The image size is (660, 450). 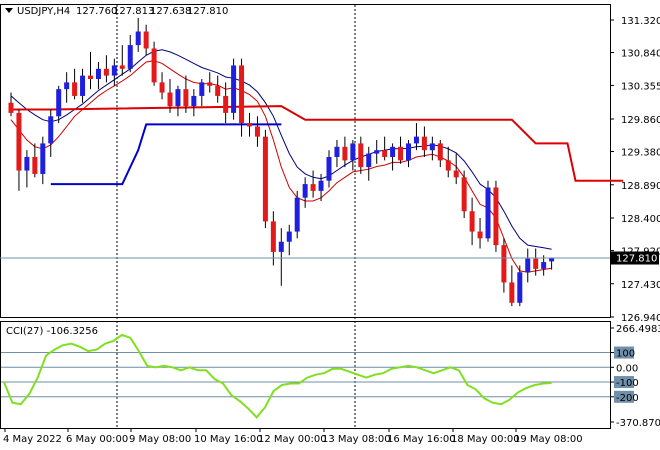 What do you see at coordinates (52, 331) in the screenshot?
I see `cci-title: CCI(27) -106.3256` at bounding box center [52, 331].